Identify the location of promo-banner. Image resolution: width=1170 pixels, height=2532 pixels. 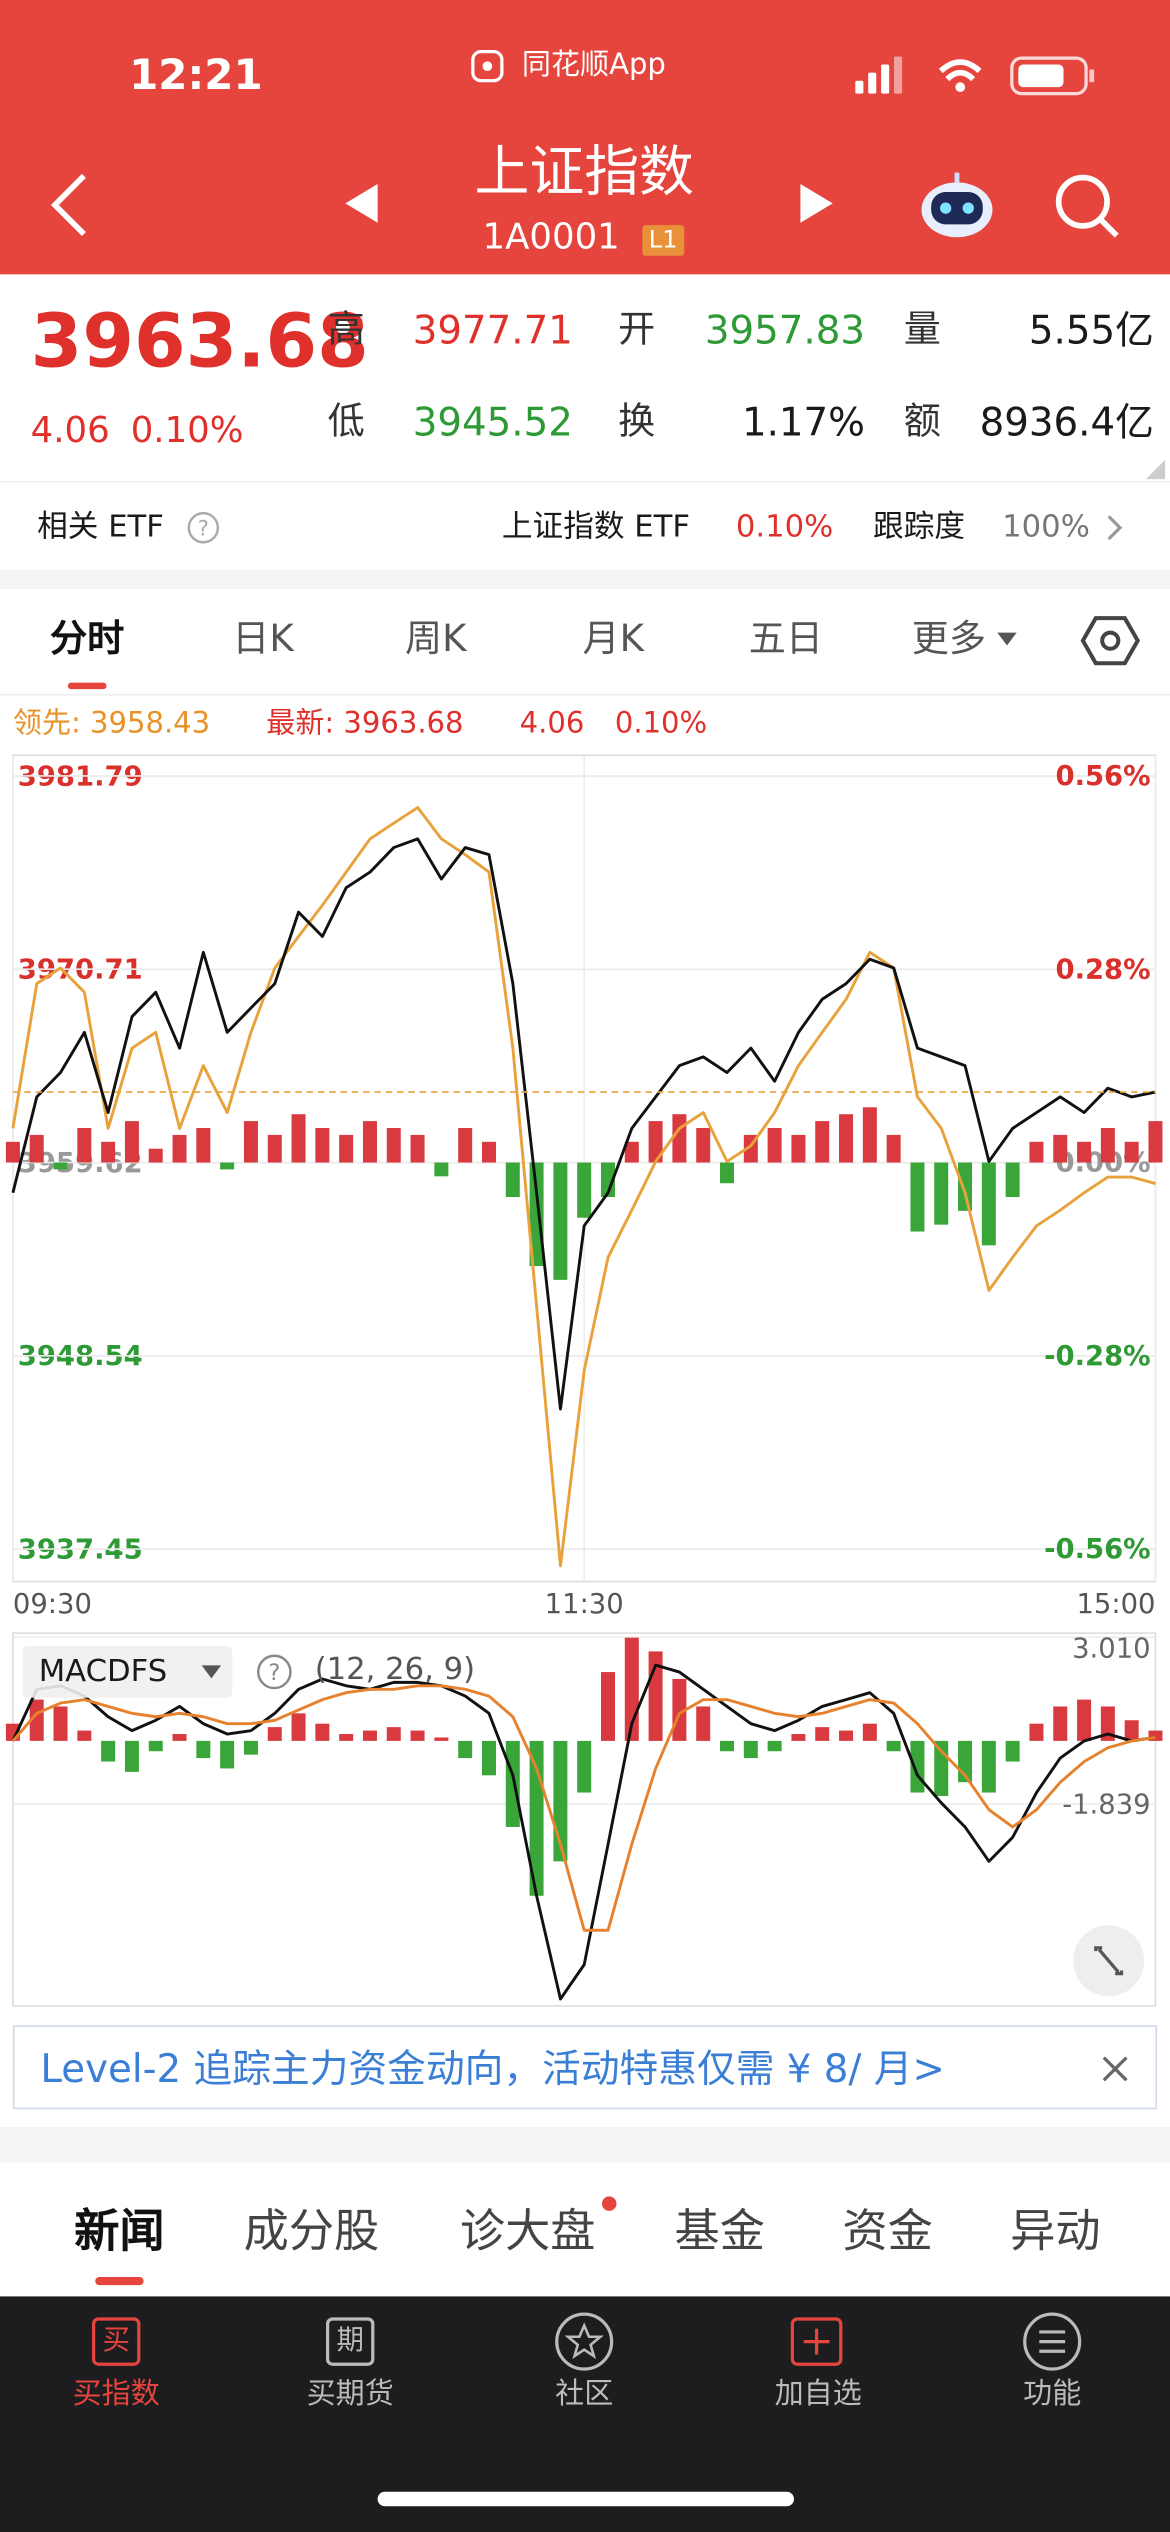
(585, 2067).